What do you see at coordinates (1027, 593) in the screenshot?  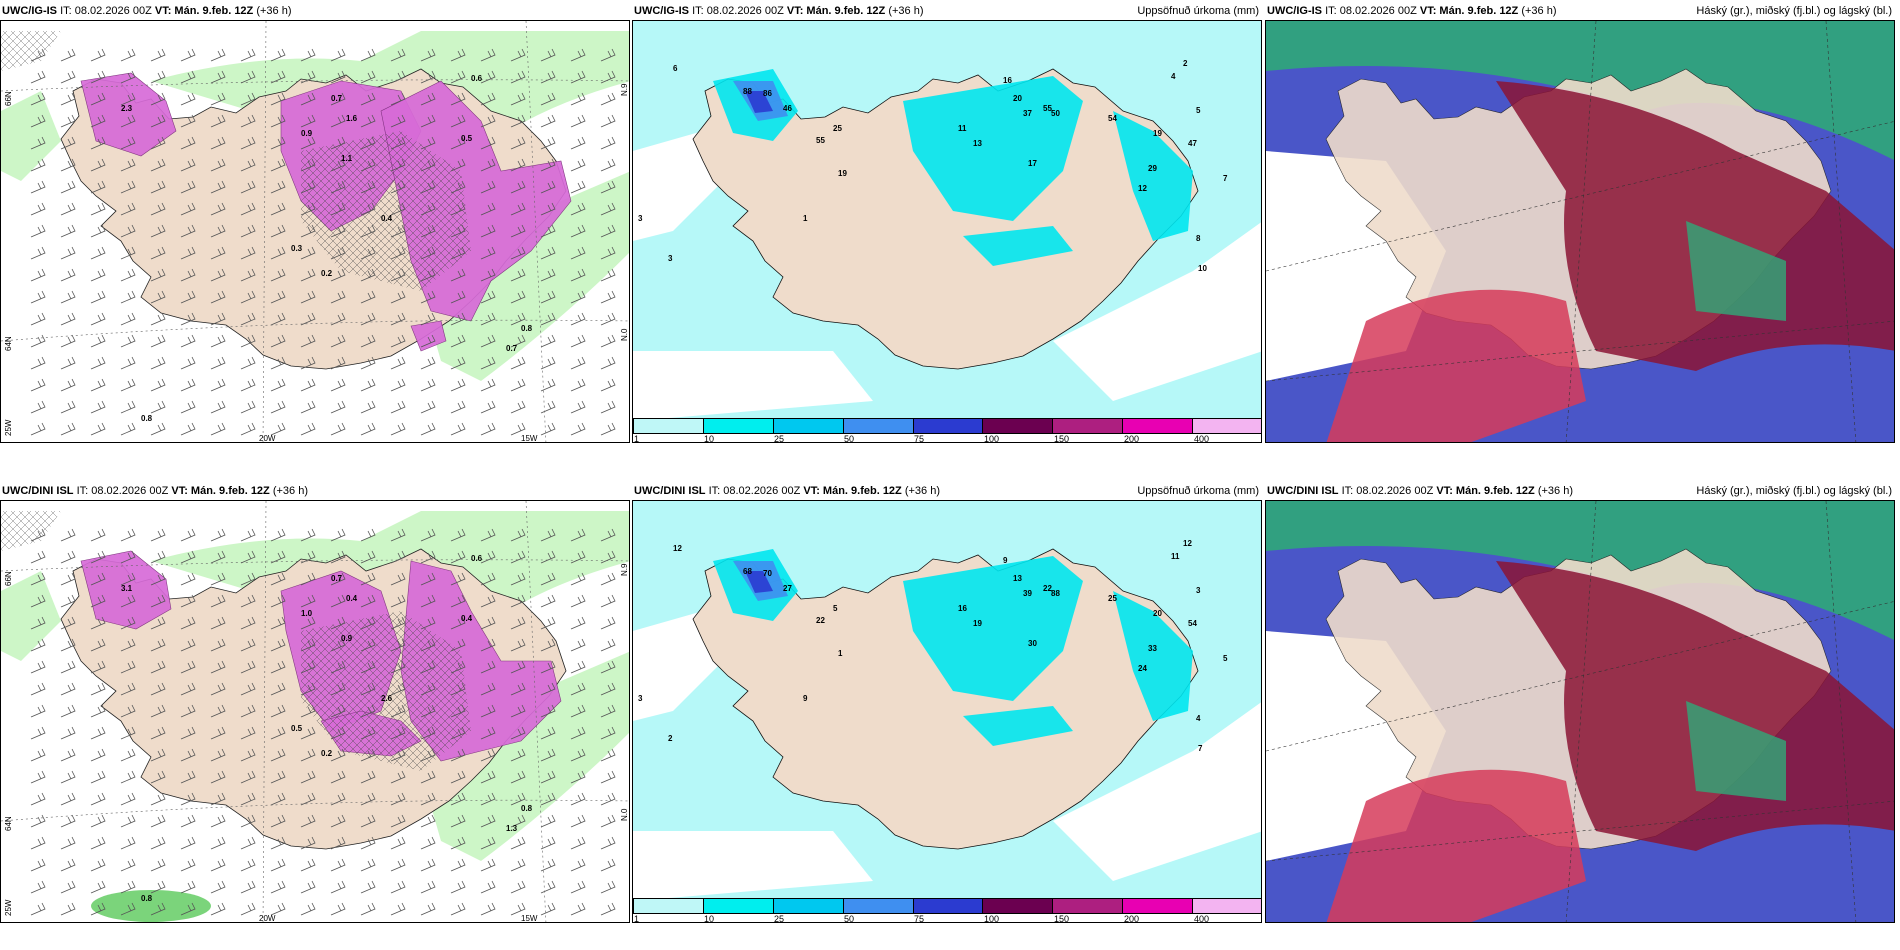 I see `precip-value: 39` at bounding box center [1027, 593].